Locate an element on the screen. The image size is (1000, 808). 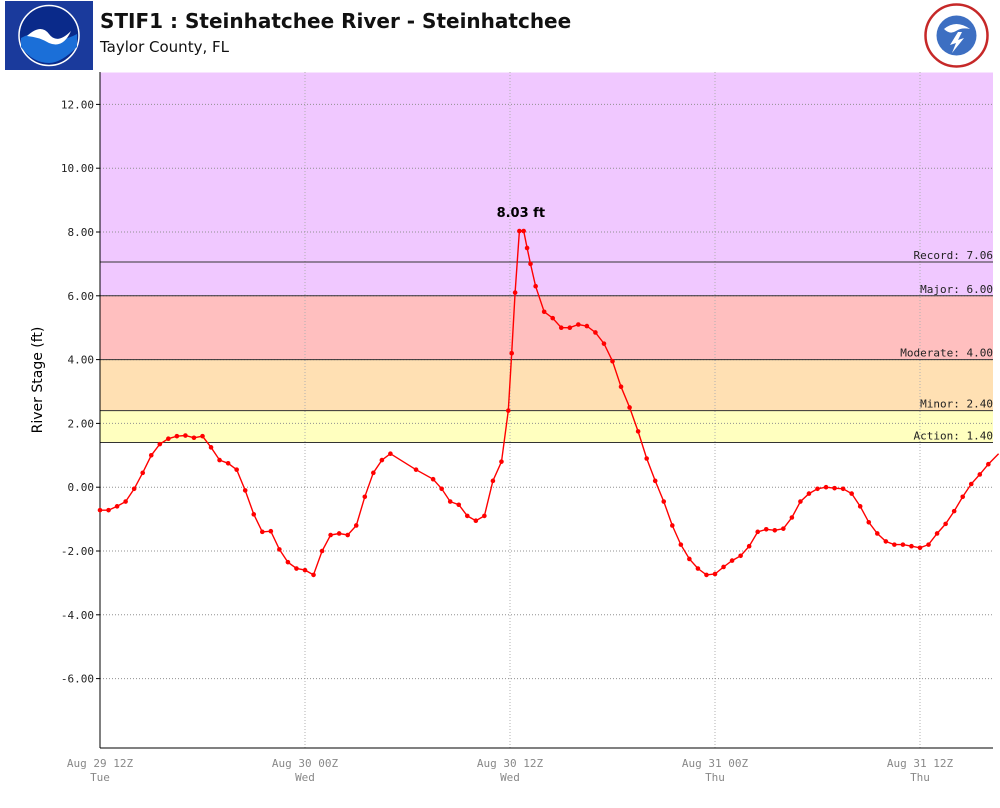
flood-category-label: Major: 6.00 is located at coordinates (956, 289).